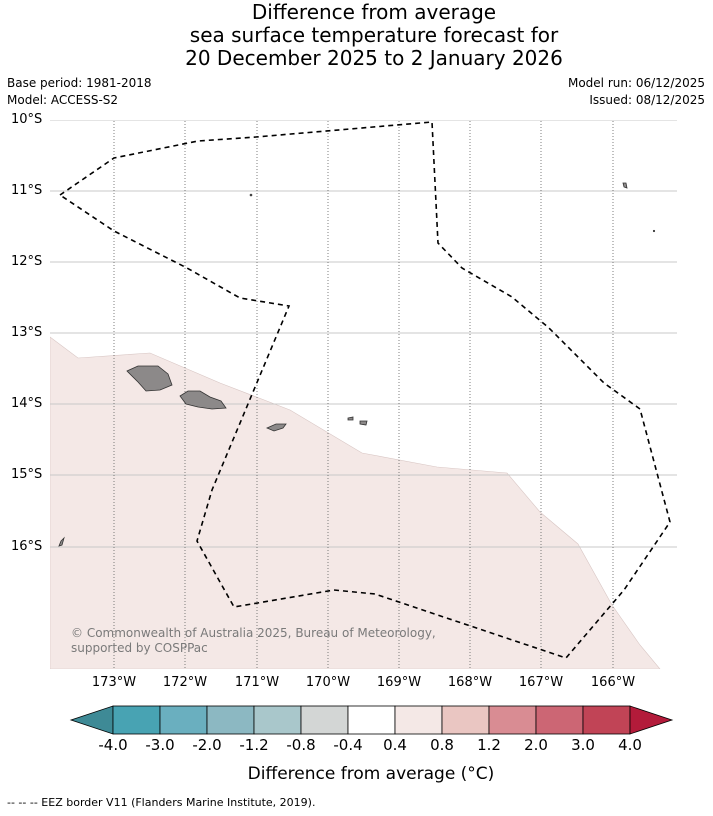 The width and height of the screenshot is (713, 816). Describe the element at coordinates (328, 682) in the screenshot. I see `lon-label: 170°W` at that location.